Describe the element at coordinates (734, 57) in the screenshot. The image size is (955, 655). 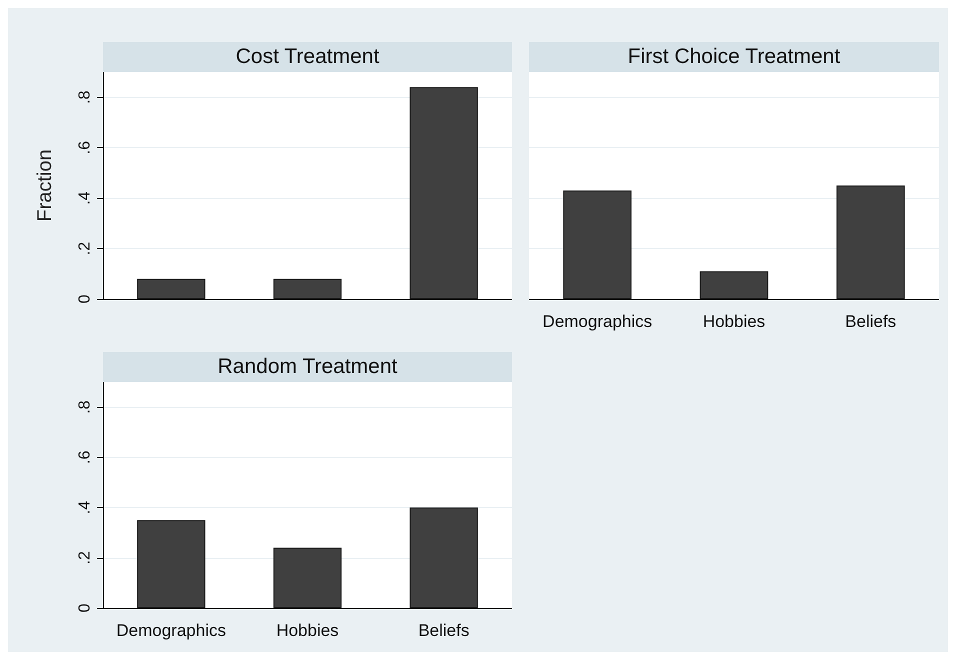
I see `chart-title: First Choice Treatment` at that location.